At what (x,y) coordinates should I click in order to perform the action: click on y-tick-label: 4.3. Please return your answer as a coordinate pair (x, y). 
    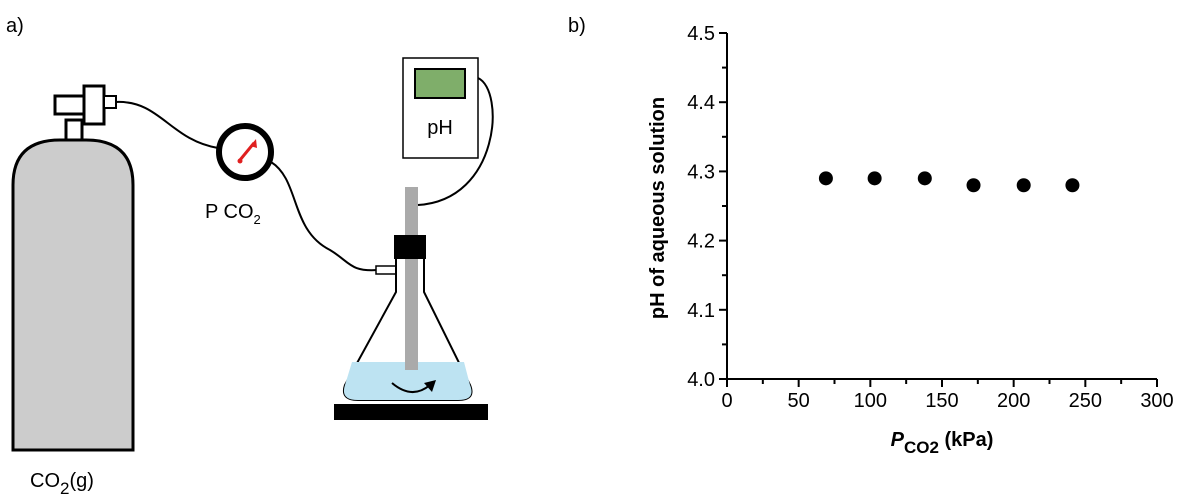
    Looking at the image, I should click on (701, 172).